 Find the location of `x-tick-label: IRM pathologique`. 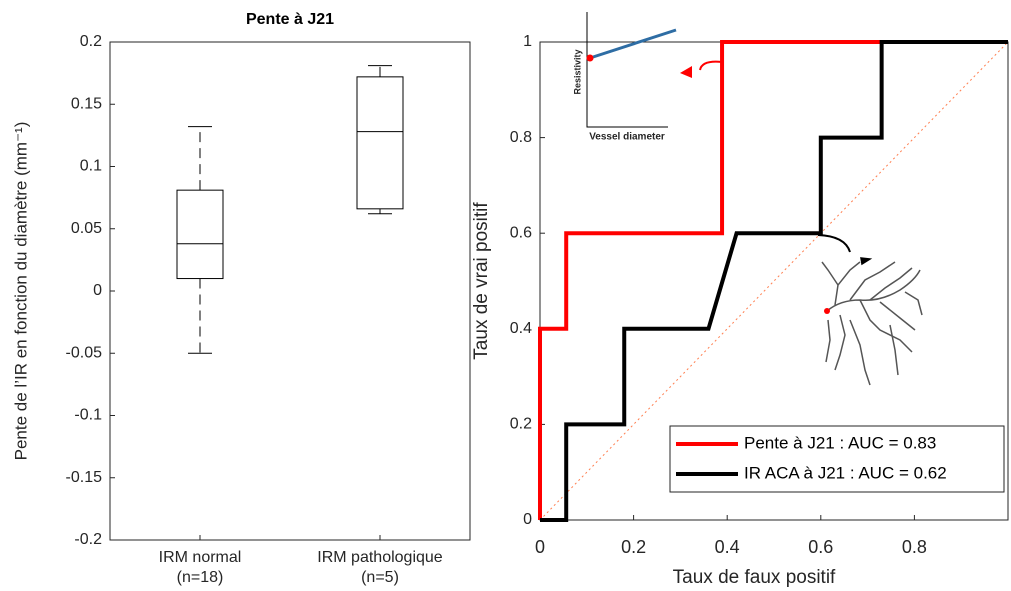

x-tick-label: IRM pathologique is located at coordinates (380, 557).